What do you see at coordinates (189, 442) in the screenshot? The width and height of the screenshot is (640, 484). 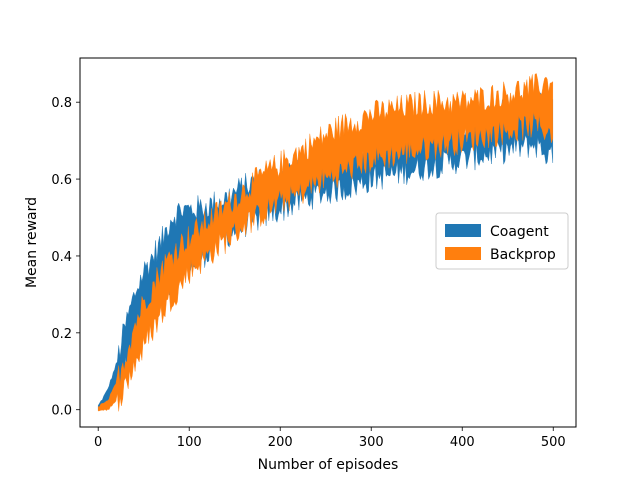 I see `x-tick-label: 100` at bounding box center [189, 442].